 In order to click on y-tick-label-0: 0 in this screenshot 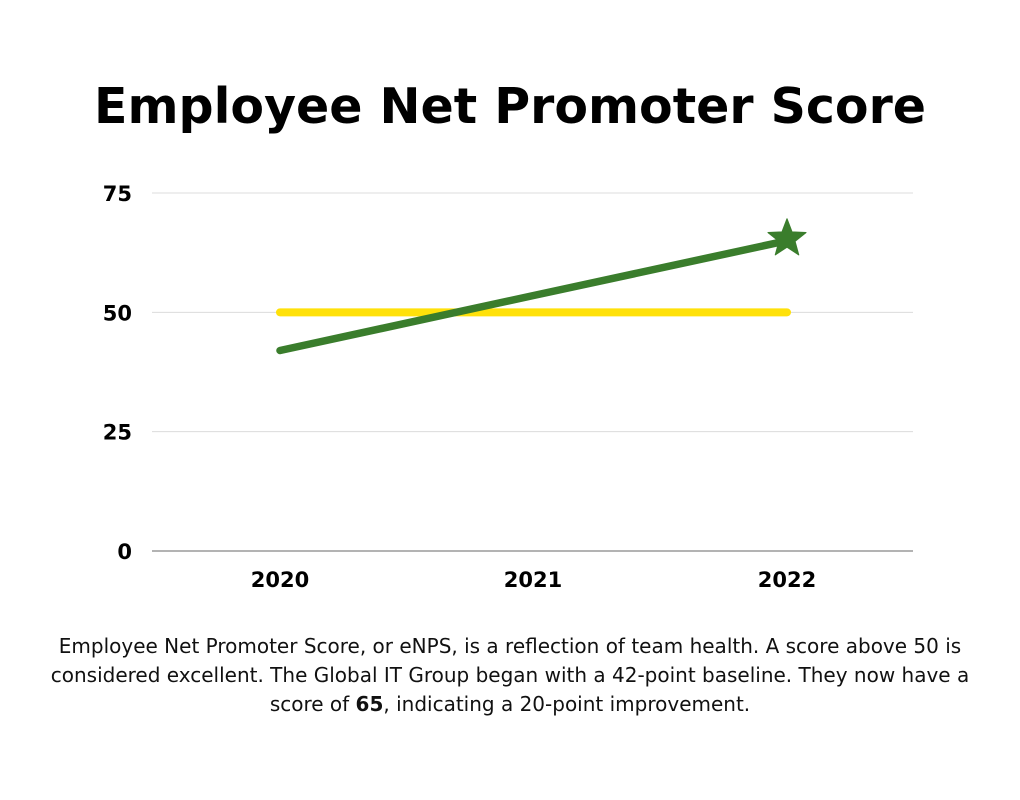, I will do `click(124, 552)`.